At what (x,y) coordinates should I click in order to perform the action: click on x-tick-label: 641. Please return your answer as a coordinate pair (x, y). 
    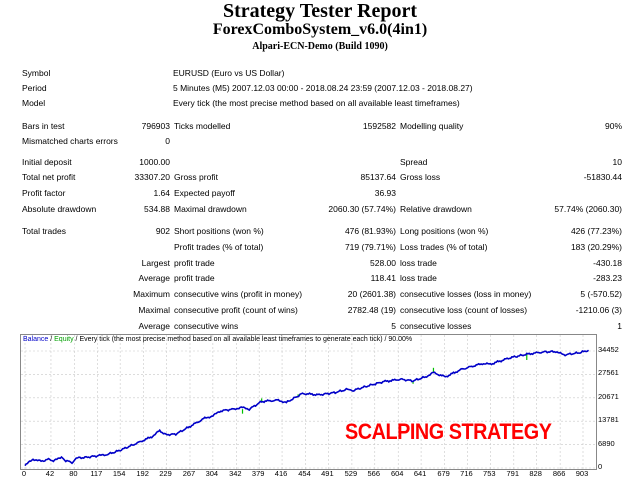
    Looking at the image, I should click on (420, 473).